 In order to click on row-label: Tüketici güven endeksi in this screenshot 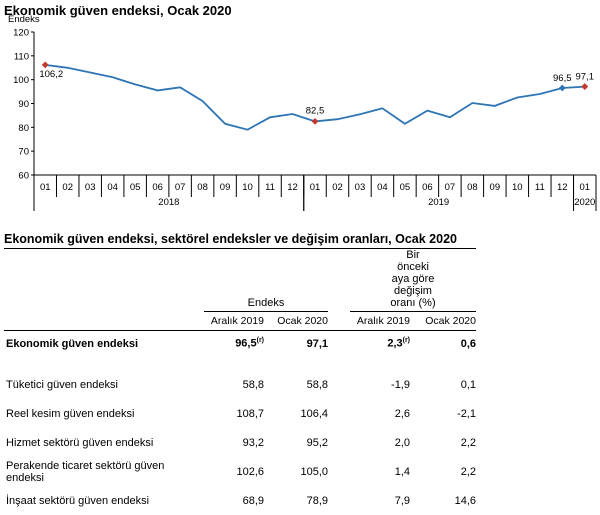, I will do `click(62, 384)`.